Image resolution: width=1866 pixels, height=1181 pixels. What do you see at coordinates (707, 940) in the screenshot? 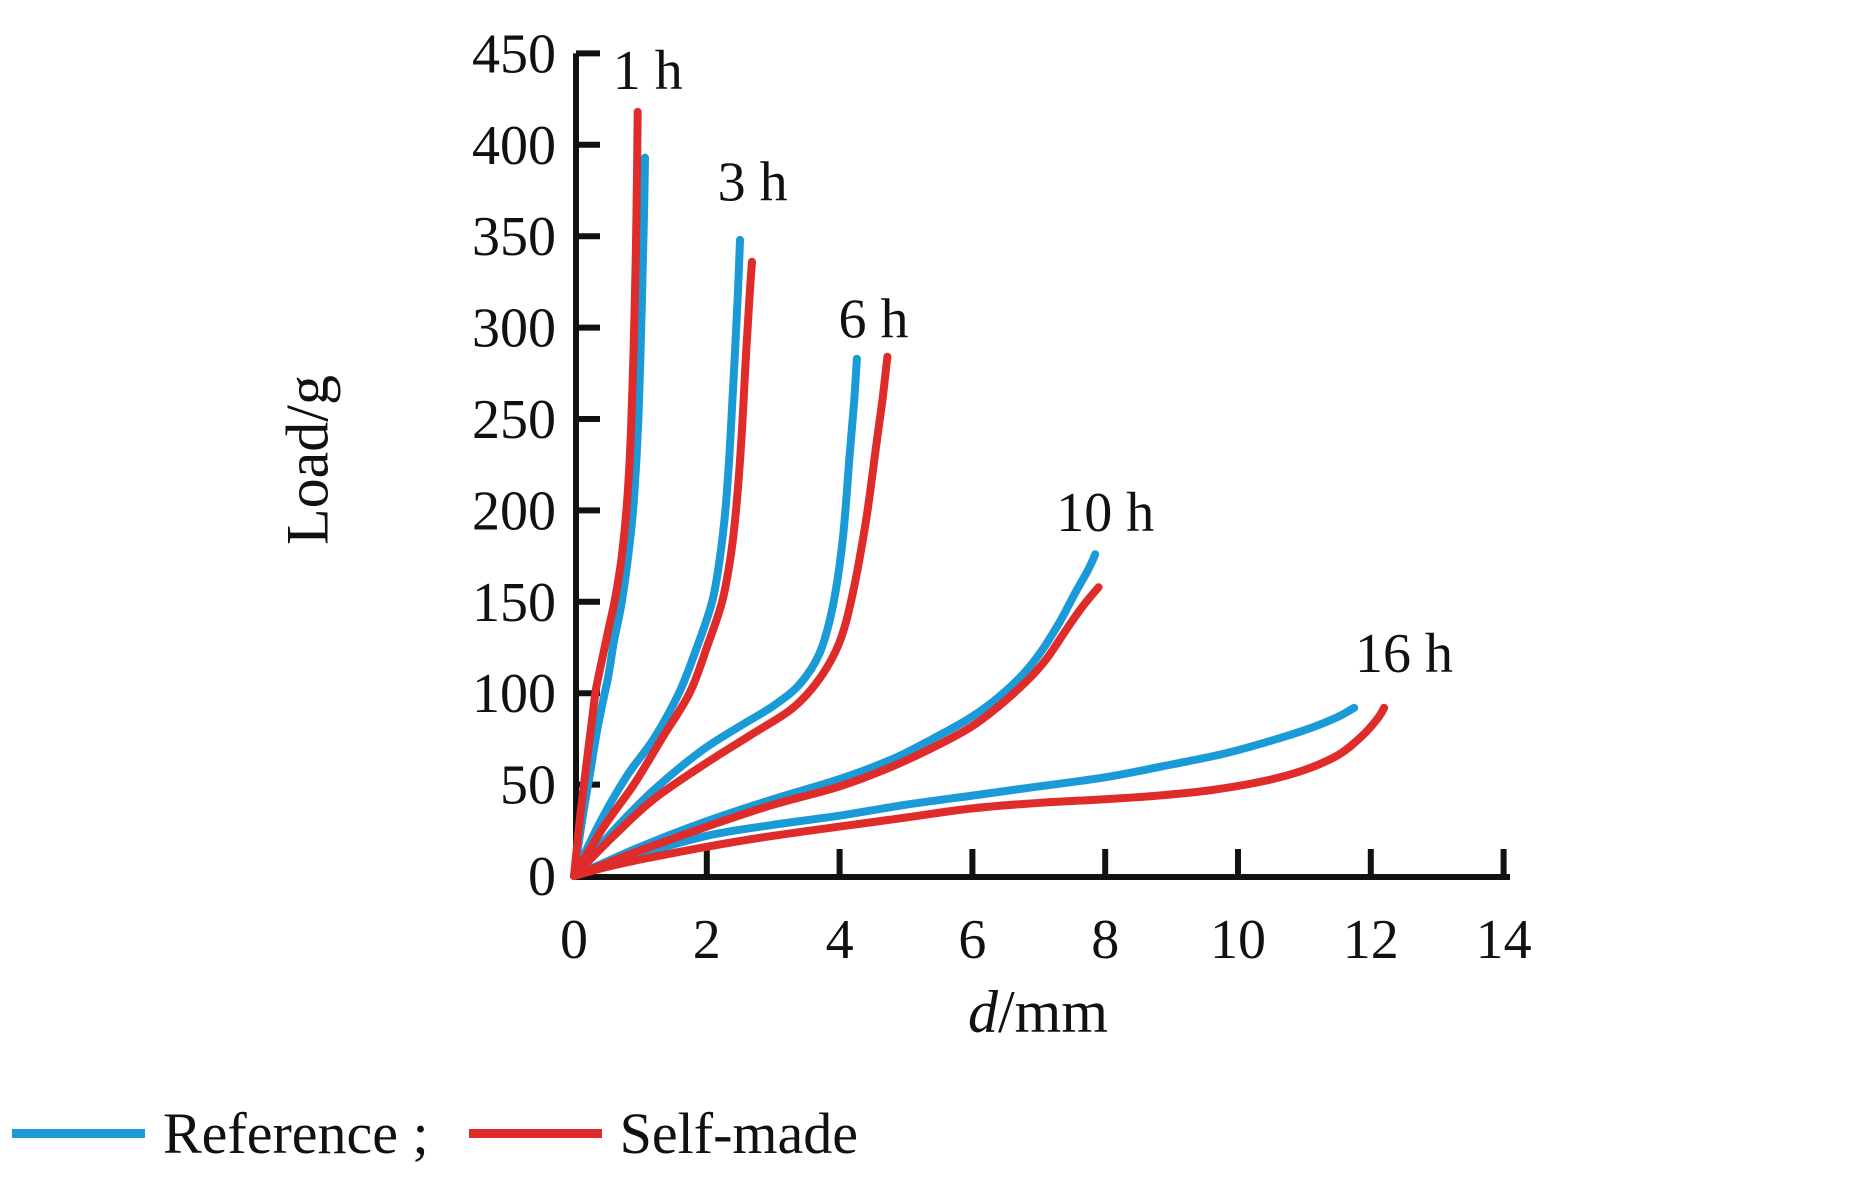
I see `x-tick-label-2: 2` at bounding box center [707, 940].